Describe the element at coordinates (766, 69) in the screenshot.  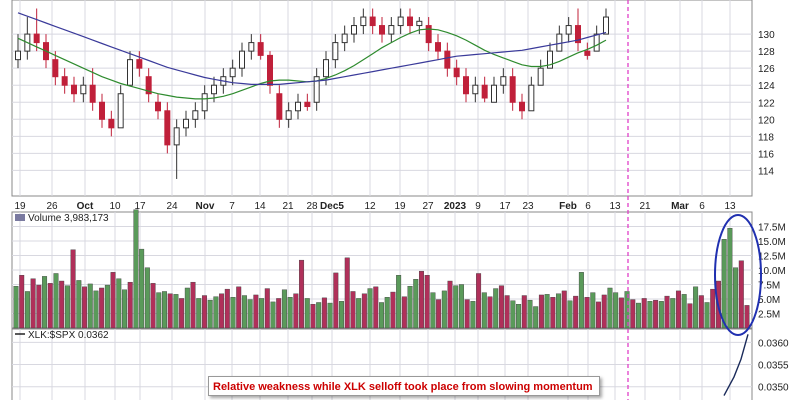
I see `price-y-tick-label: 126` at that location.